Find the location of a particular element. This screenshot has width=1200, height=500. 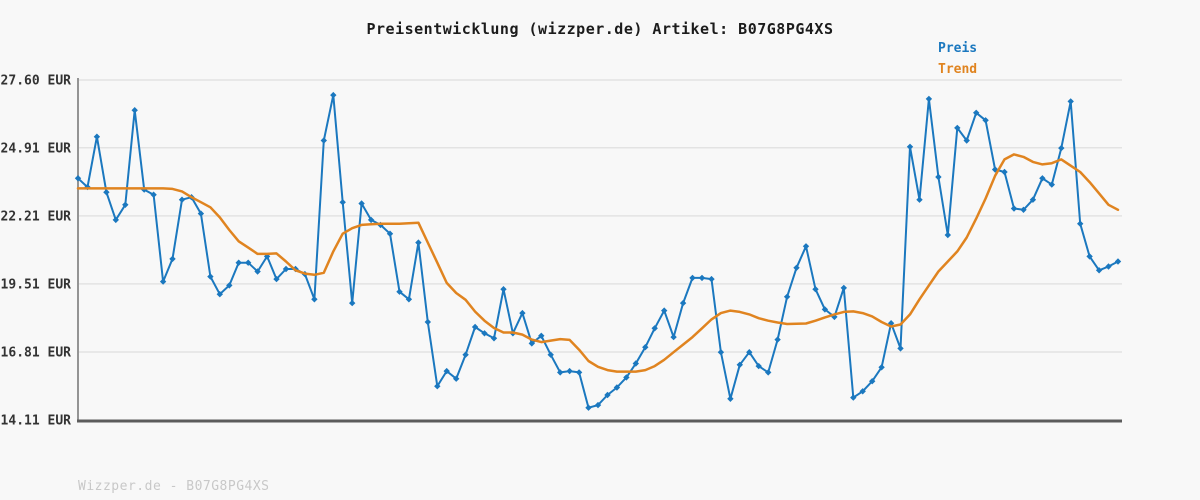

legend-item-trend: Trend is located at coordinates (958, 69).